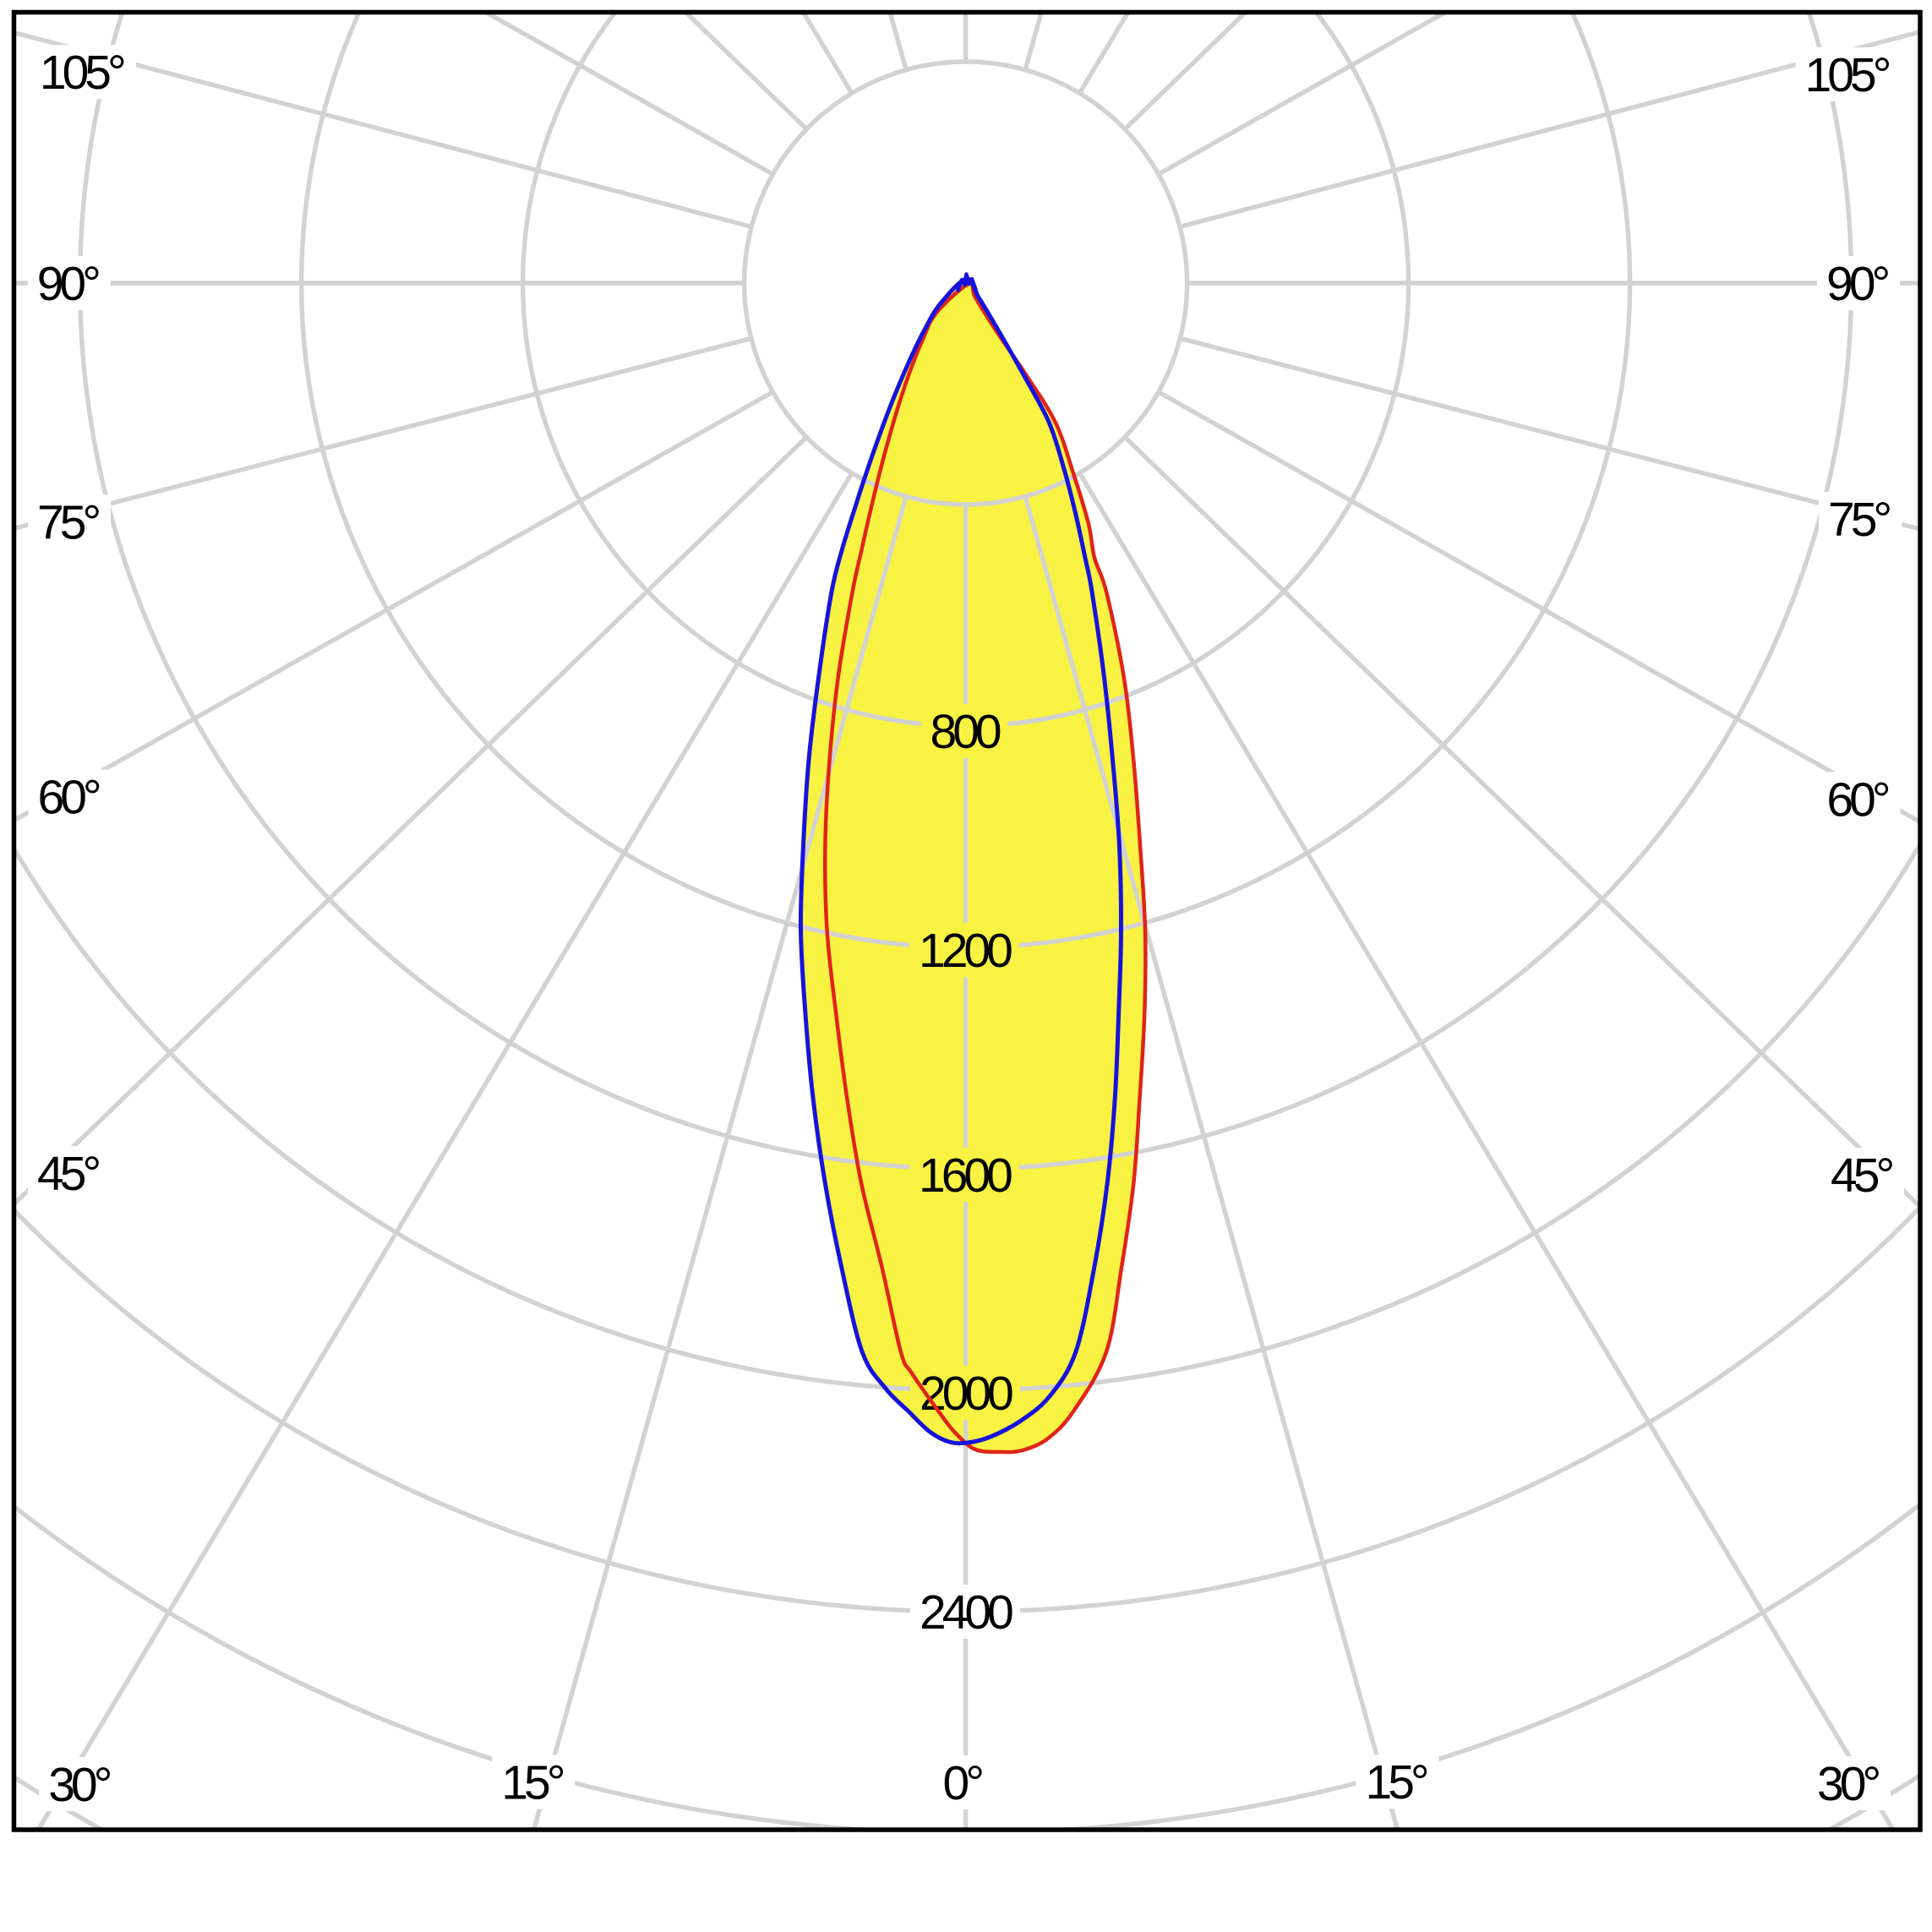 The image size is (1932, 1932). What do you see at coordinates (963, 1783) in the screenshot?
I see `svg-text: 0°` at bounding box center [963, 1783].